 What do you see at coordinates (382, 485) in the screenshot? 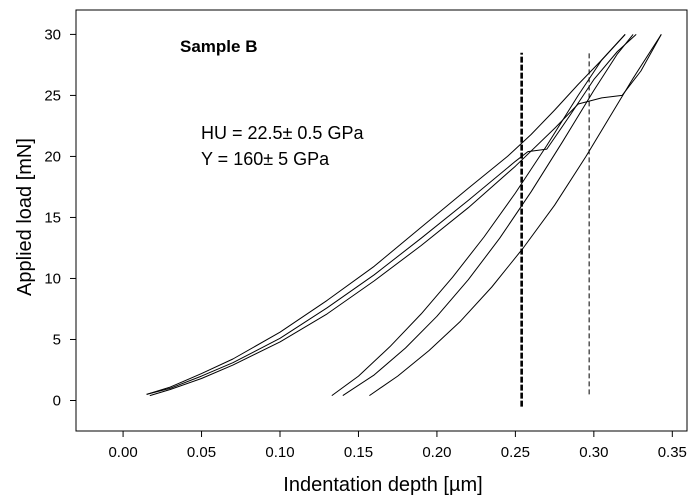
I see `x-axis-title: Indentation depth [µm]` at bounding box center [382, 485].